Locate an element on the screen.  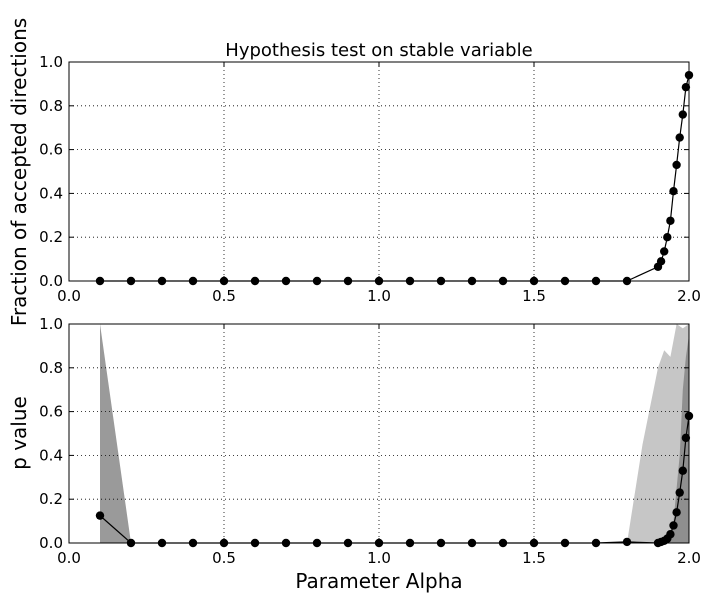
bottom-x-tick-label: 0.5 is located at coordinates (224, 558).